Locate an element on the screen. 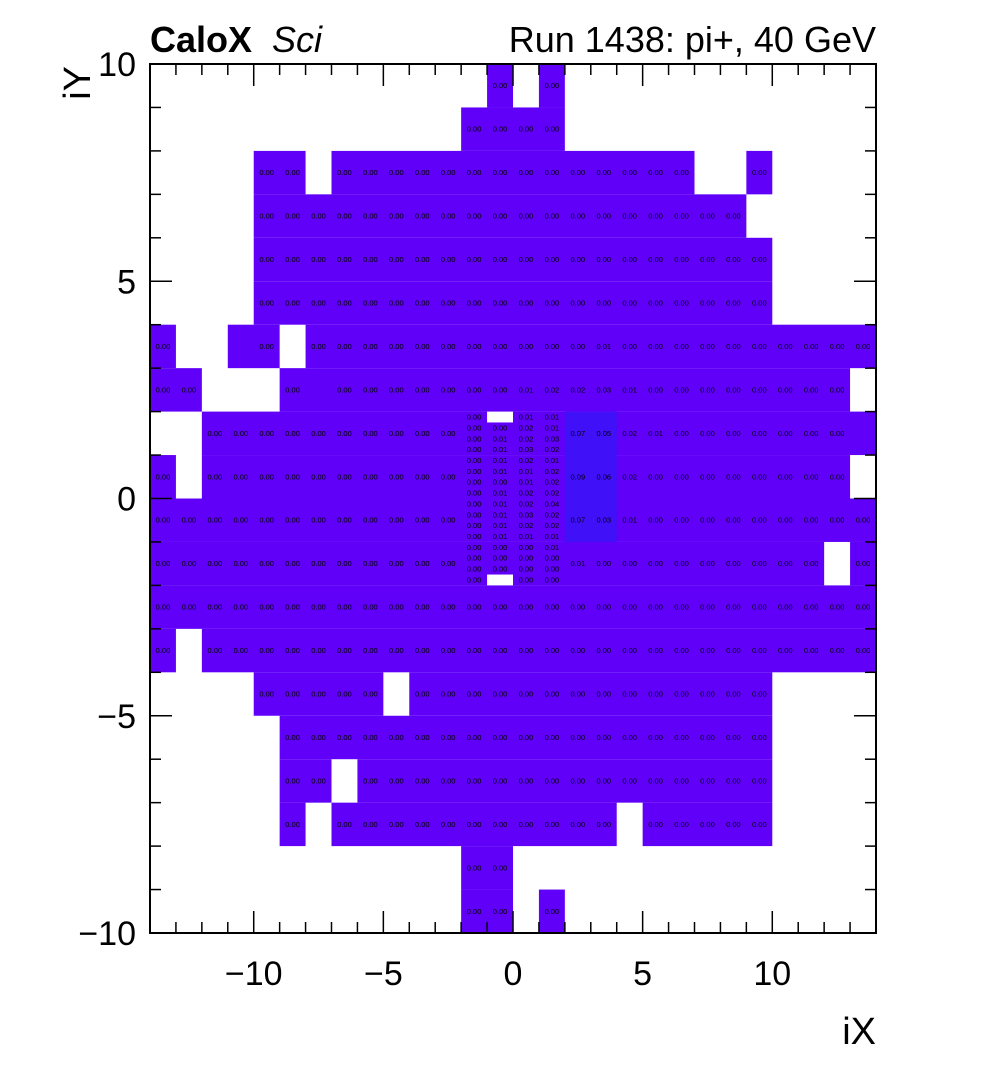 This screenshot has width=996, height=1072. heatmap-fine-cell-value: 0.03 is located at coordinates (552, 438).